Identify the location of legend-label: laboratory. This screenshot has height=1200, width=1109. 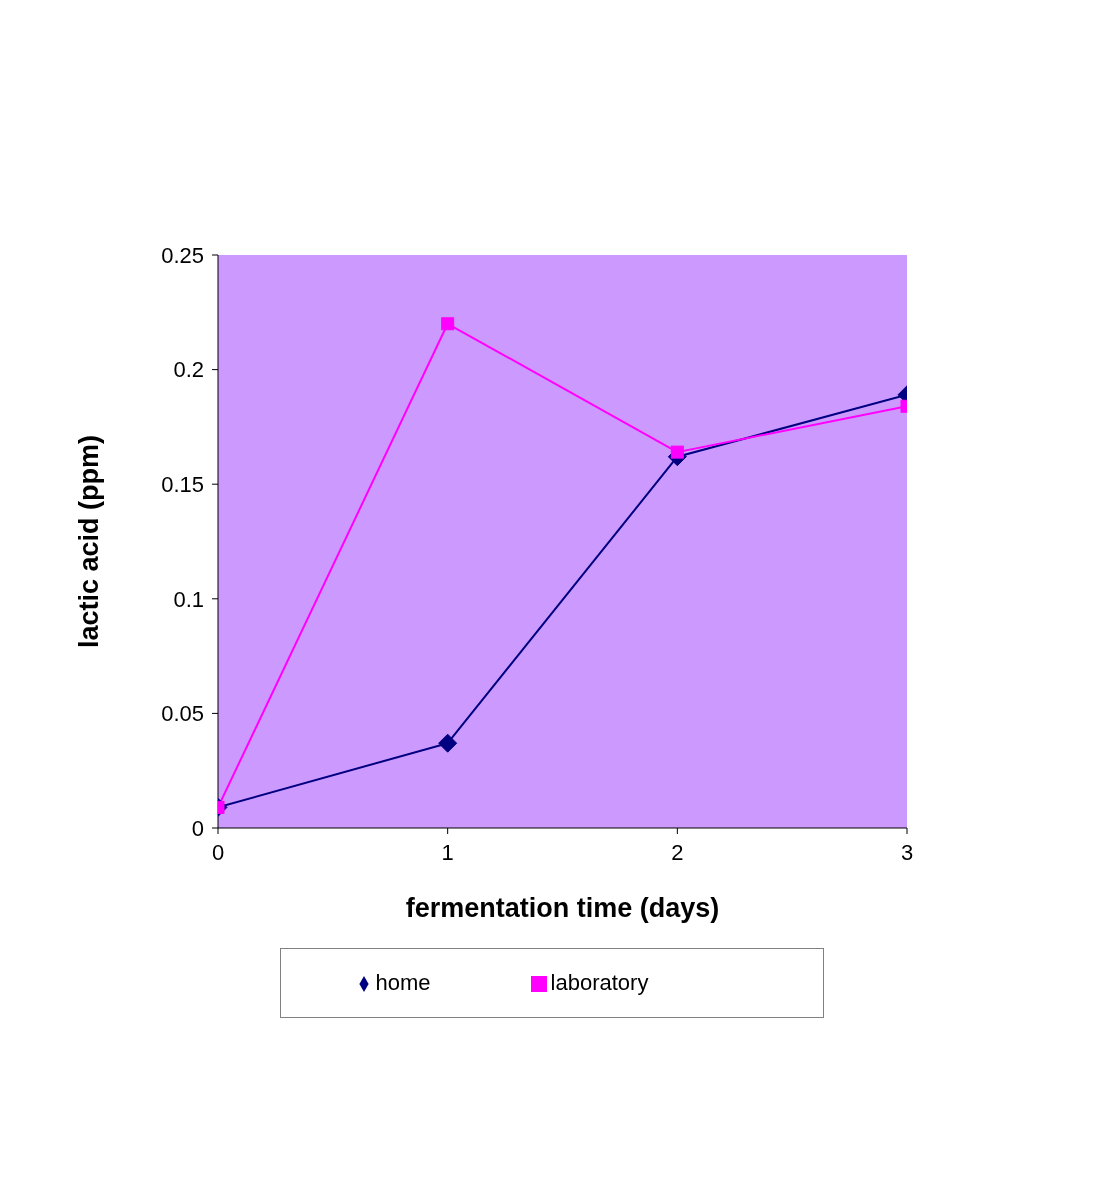
(599, 982).